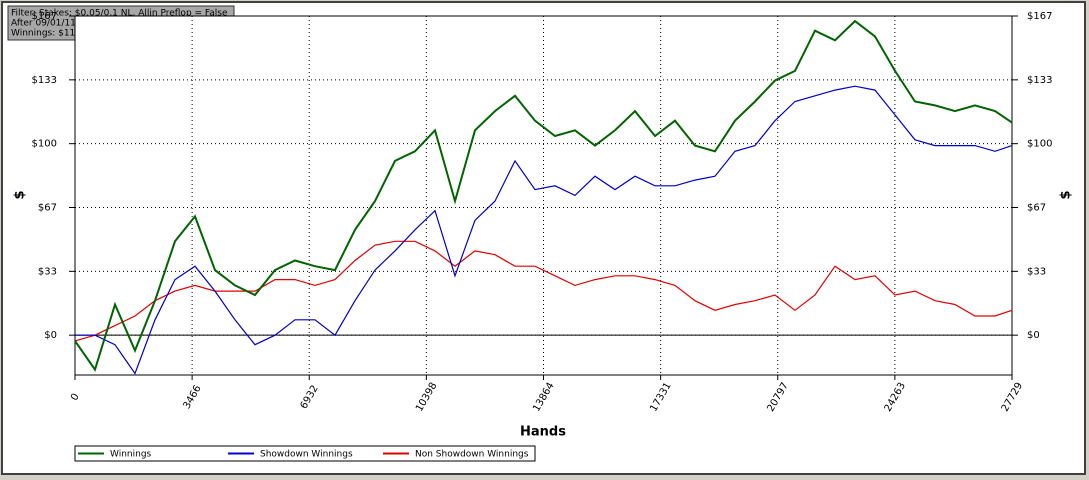  Describe the element at coordinates (1039, 80) in the screenshot. I see `y2-tick-label: $133` at that location.